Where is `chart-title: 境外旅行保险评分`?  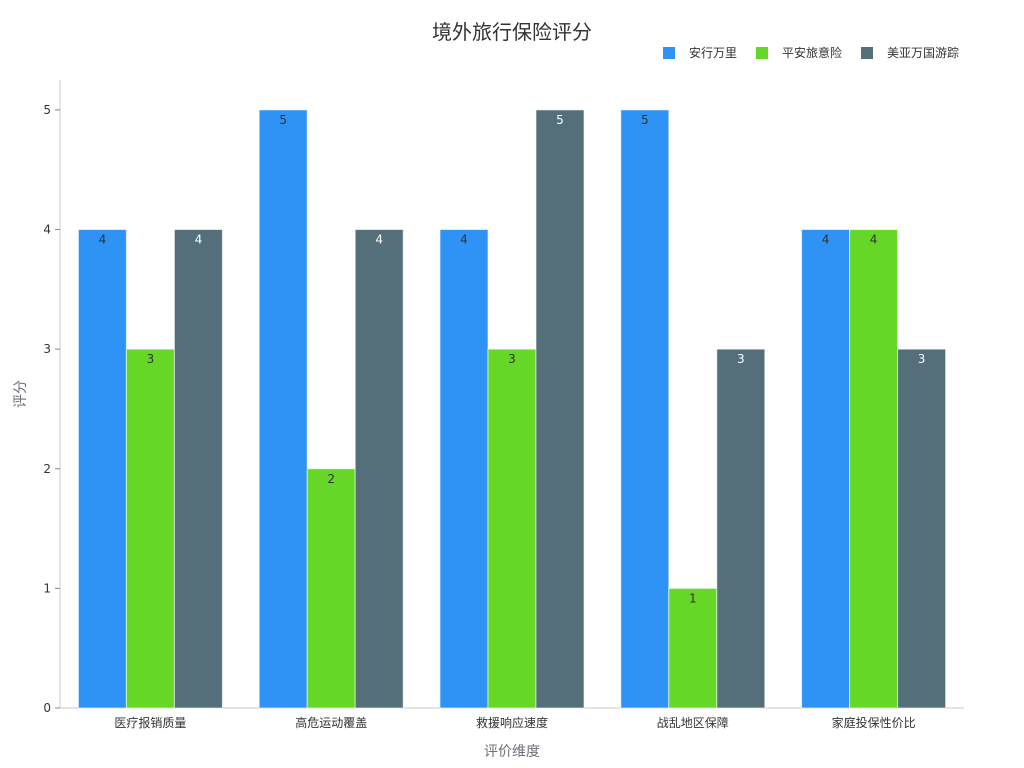
chart-title: 境外旅行保险评分 is located at coordinates (512, 32).